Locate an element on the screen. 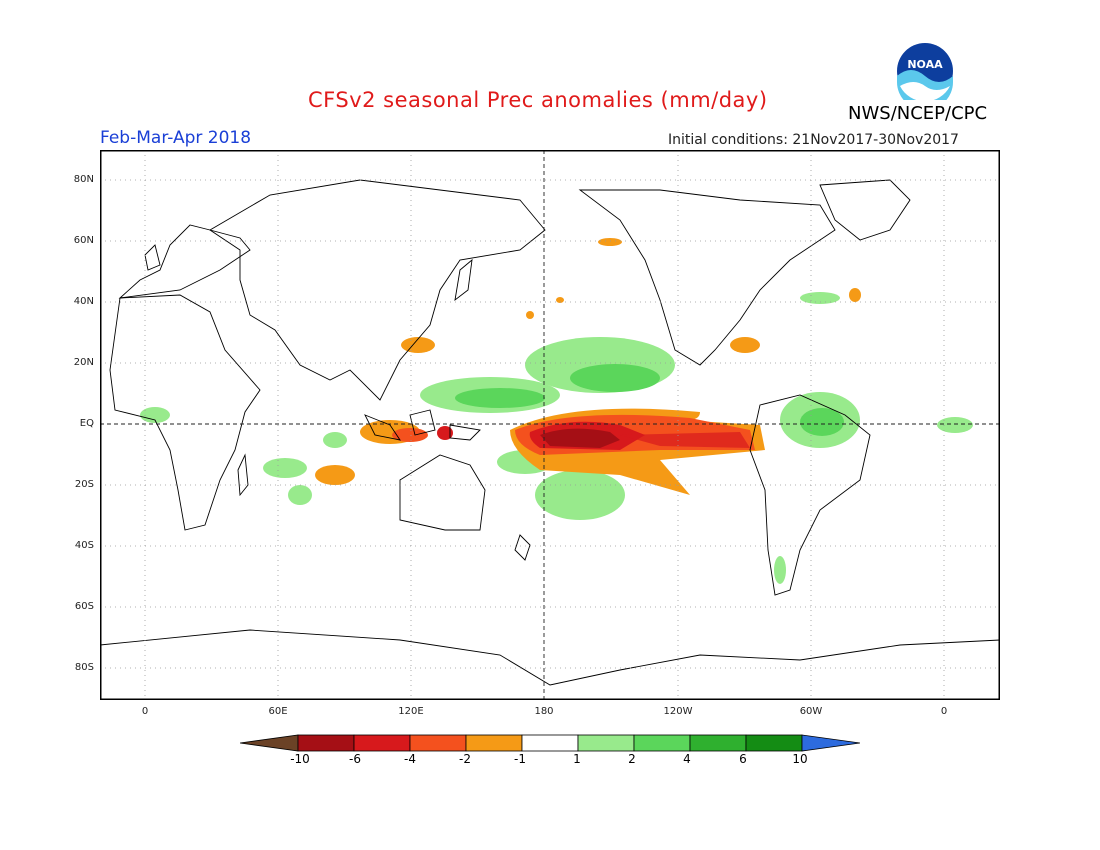  colorbar-label: -2 is located at coordinates (465, 759).